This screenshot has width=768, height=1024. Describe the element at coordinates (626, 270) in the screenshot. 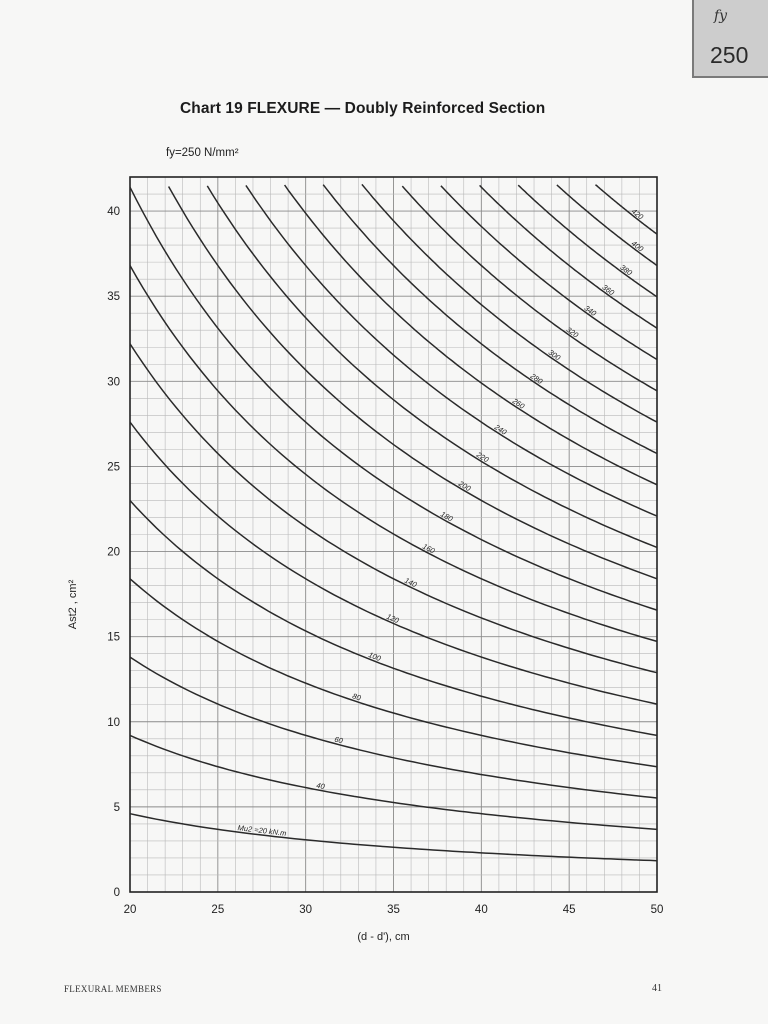

I see `curve-label-380: 380` at that location.